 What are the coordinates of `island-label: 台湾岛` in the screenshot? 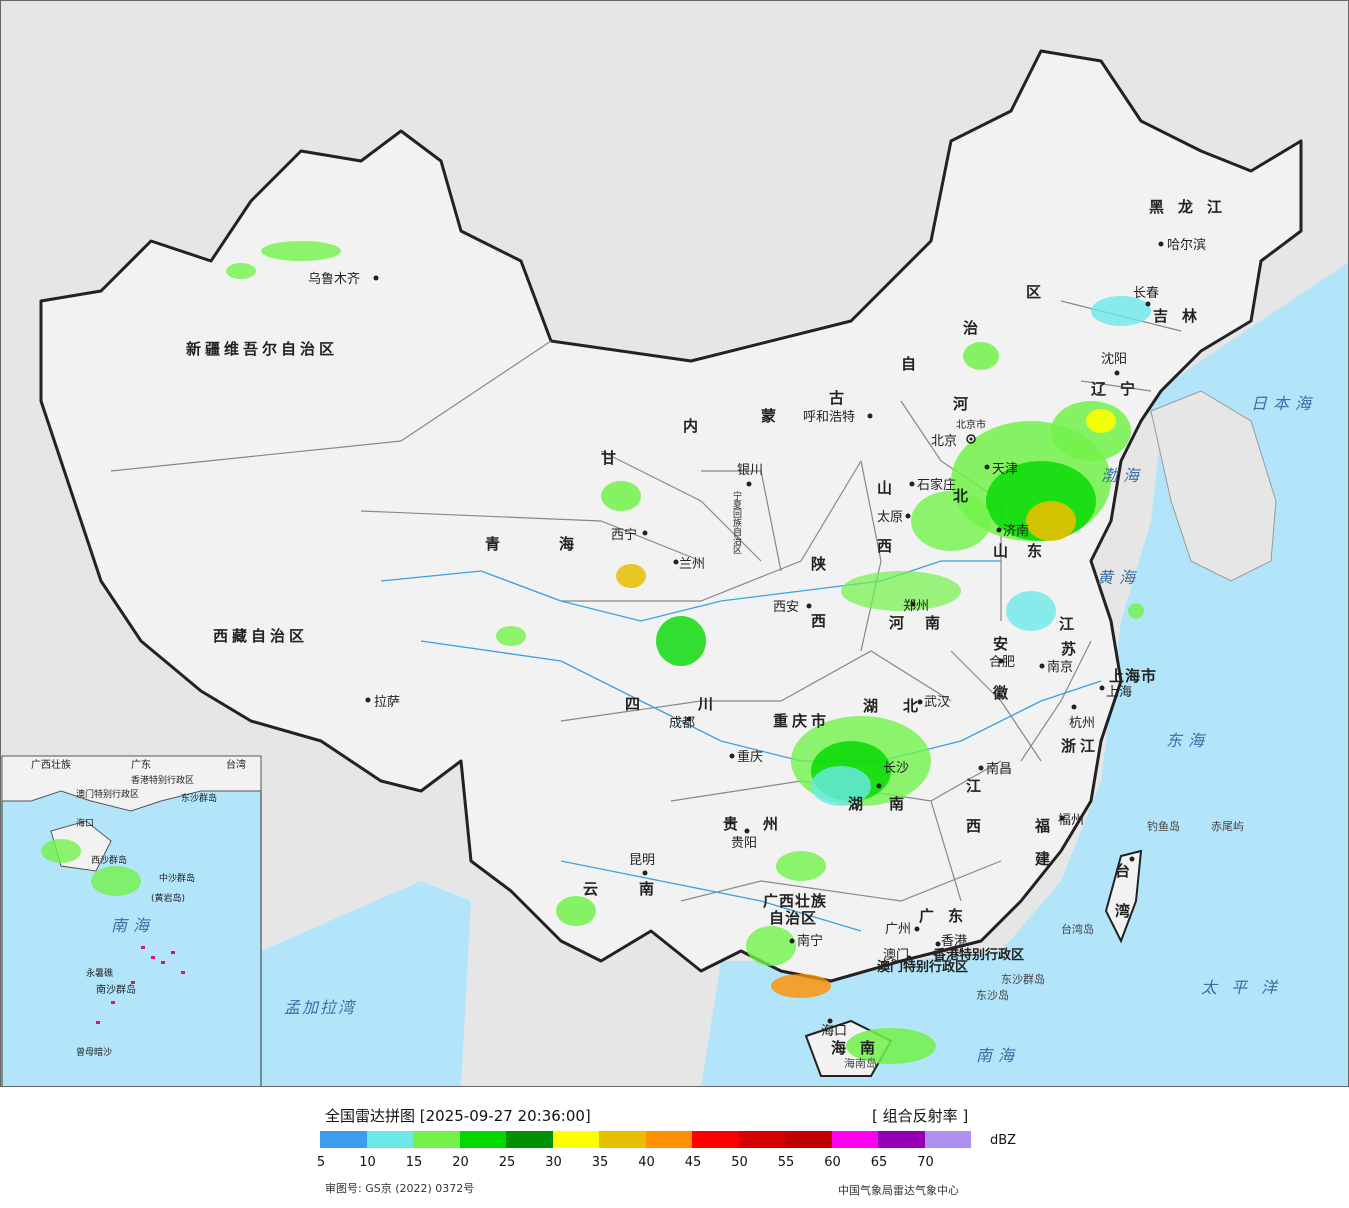 It's located at (1077, 929).